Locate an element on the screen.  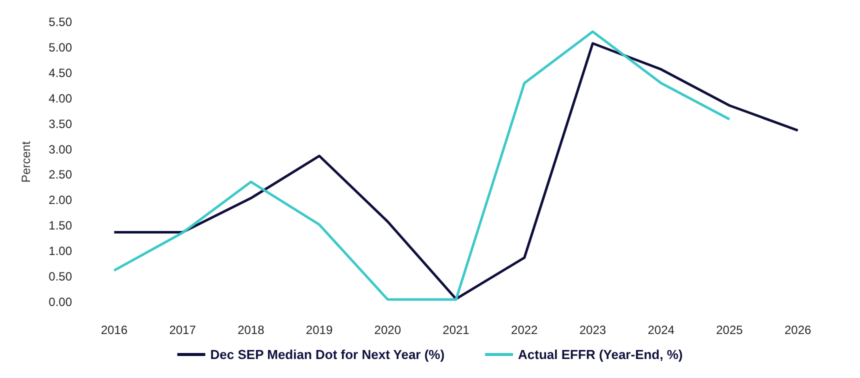
y-tick-label: 2.00 is located at coordinates (60, 200).